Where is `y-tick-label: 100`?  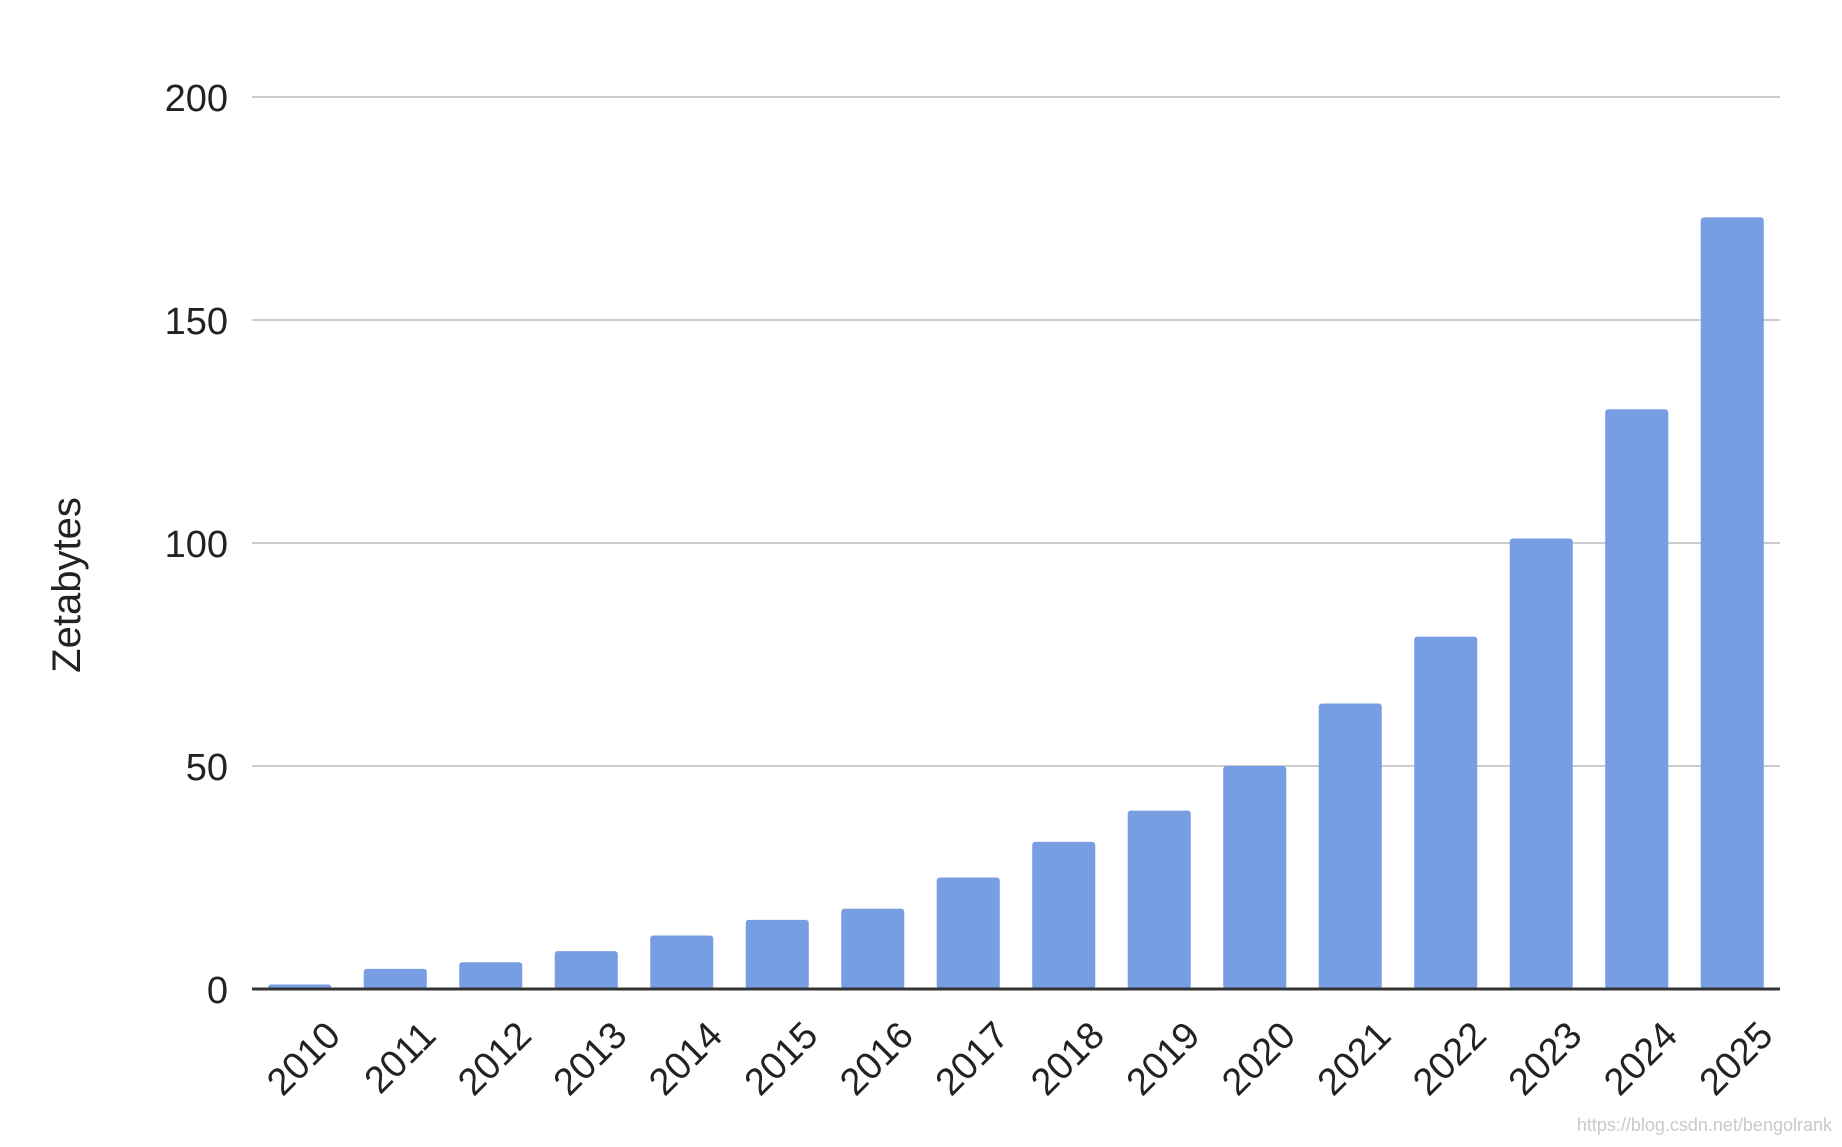 y-tick-label: 100 is located at coordinates (196, 545).